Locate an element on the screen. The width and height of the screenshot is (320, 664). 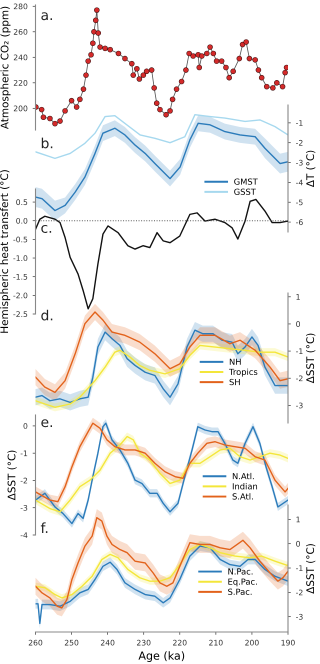
legend-label: NH is located at coordinates (235, 361).